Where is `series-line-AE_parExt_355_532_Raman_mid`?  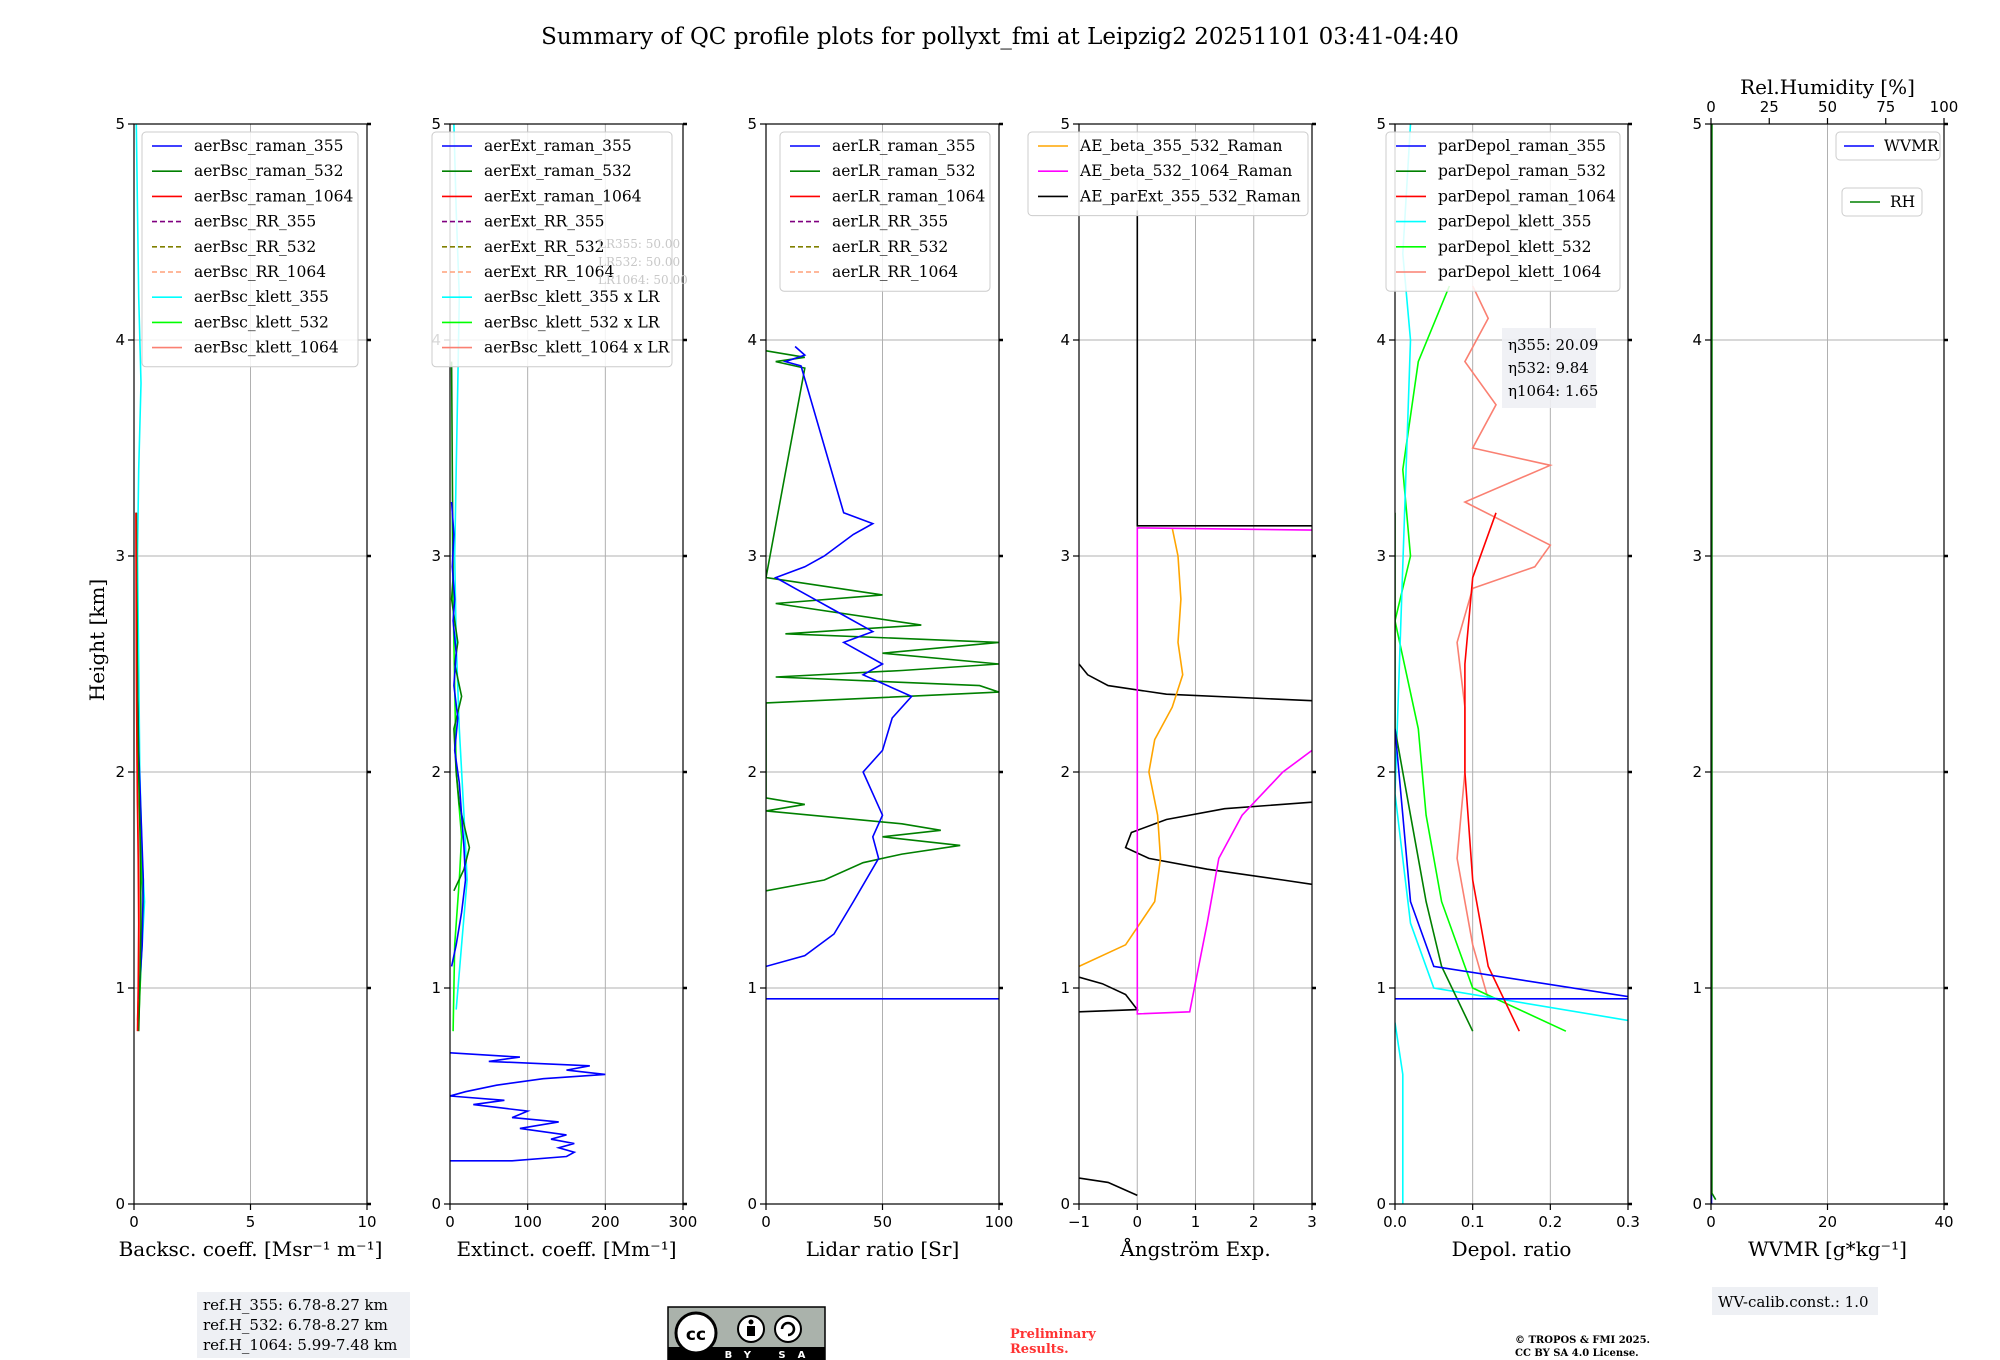
series-line-AE_parExt_355_532_Raman_mid is located at coordinates (1195, 682).